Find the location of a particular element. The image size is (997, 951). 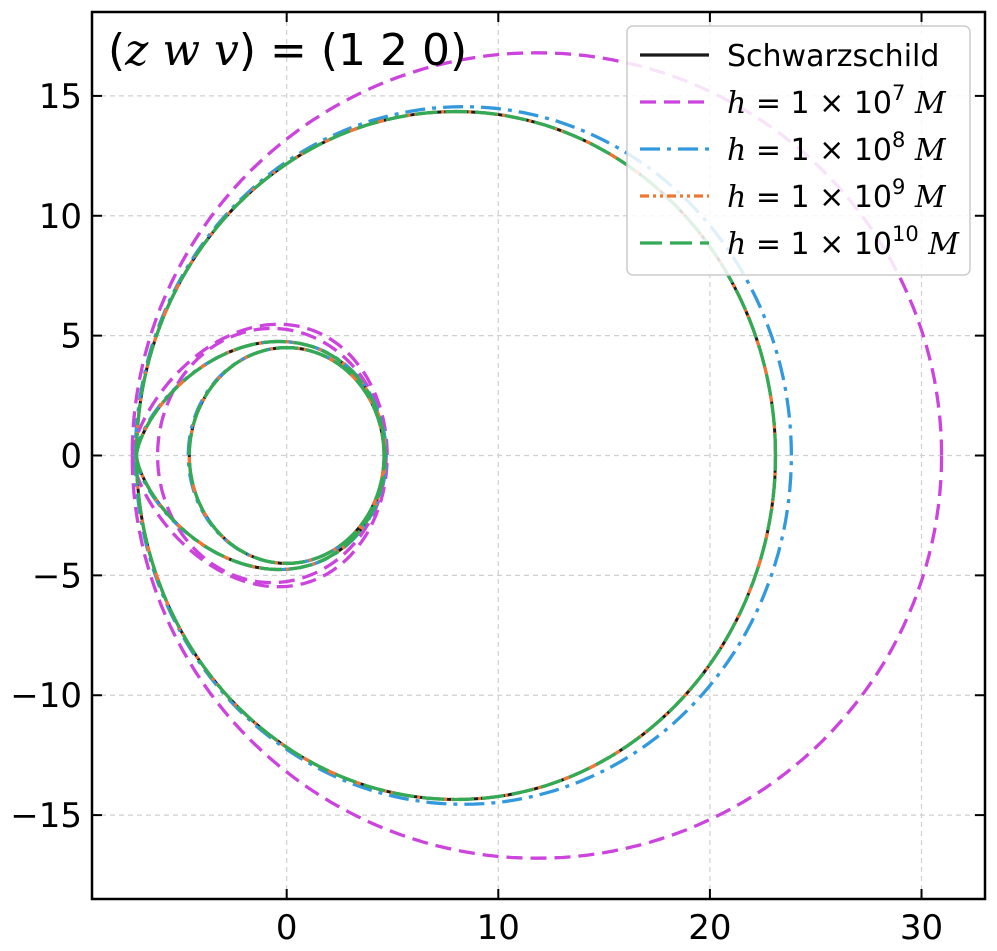

y-tick-label: 10 is located at coordinates (60, 217).